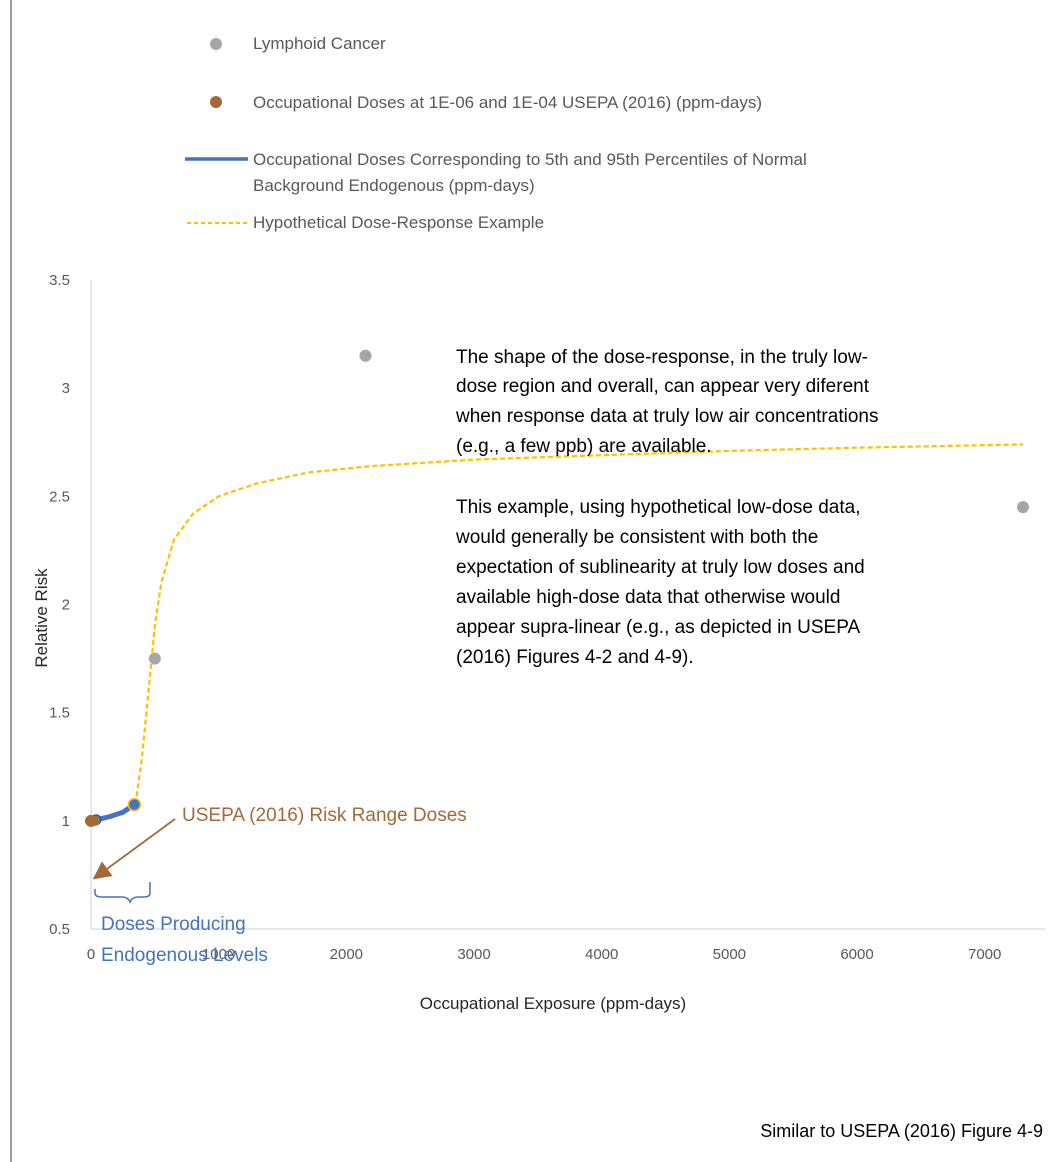 This screenshot has height=1162, width=1055. Describe the element at coordinates (59, 280) in the screenshot. I see `y-tick-label-6: 3.5` at that location.